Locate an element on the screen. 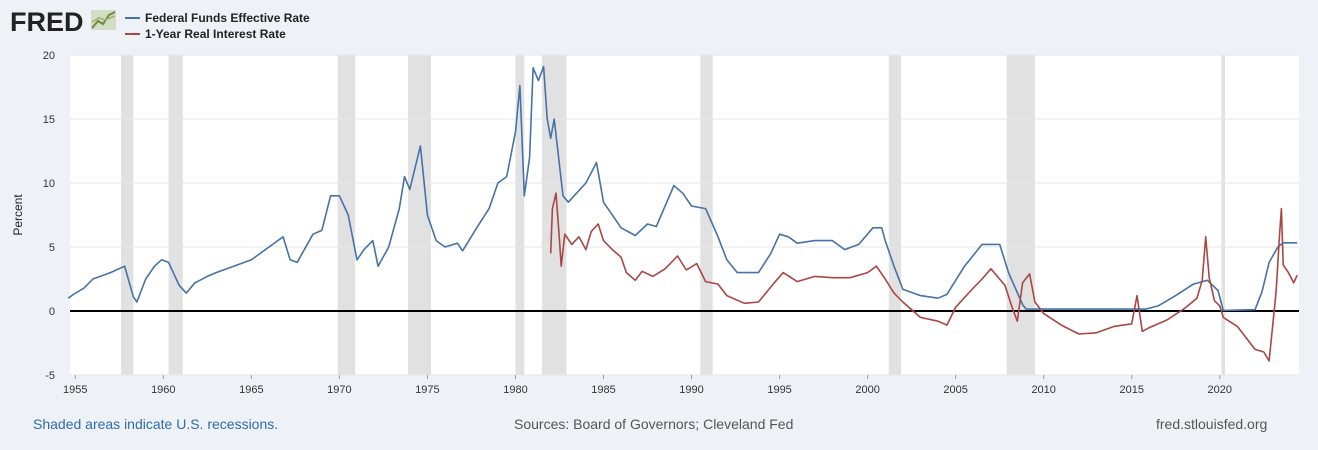 Image resolution: width=1318 pixels, height=450 pixels. x-tick-label: 1985 is located at coordinates (603, 390).